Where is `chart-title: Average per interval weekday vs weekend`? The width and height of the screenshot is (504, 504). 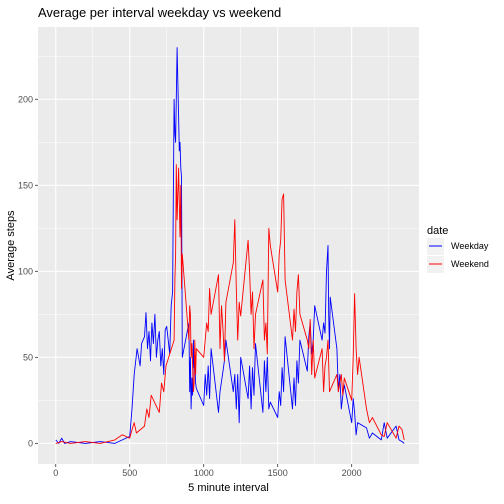
chart-title: Average per interval weekday vs weekend is located at coordinates (159, 12).